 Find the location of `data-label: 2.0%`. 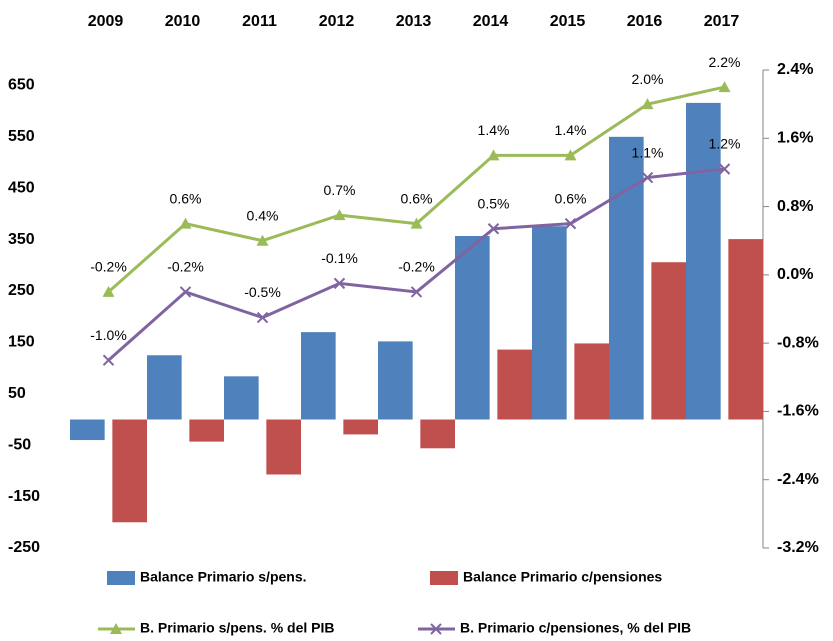

data-label: 2.0% is located at coordinates (648, 79).